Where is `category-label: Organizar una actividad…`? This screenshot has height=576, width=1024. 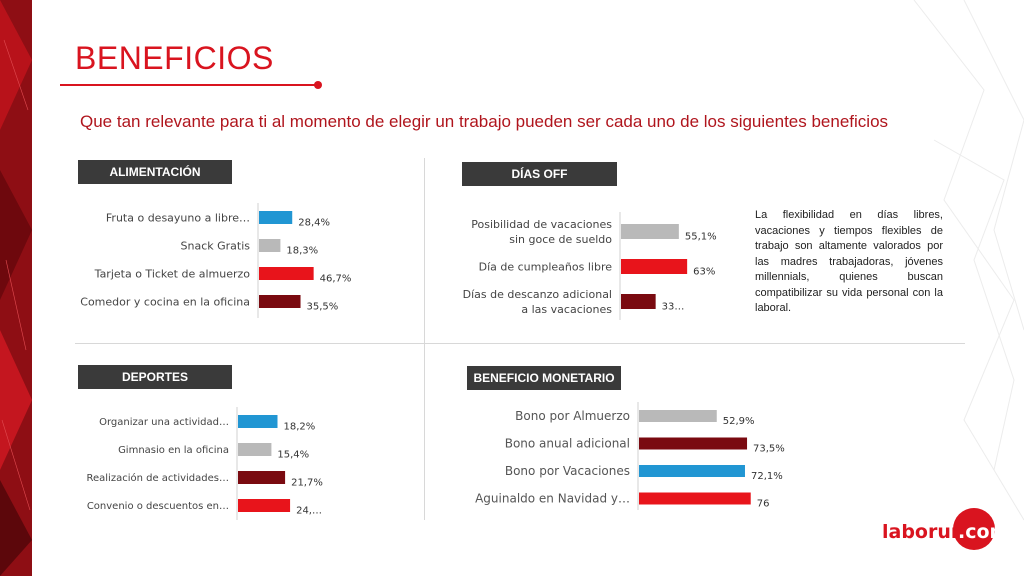 category-label: Organizar una actividad… is located at coordinates (164, 422).